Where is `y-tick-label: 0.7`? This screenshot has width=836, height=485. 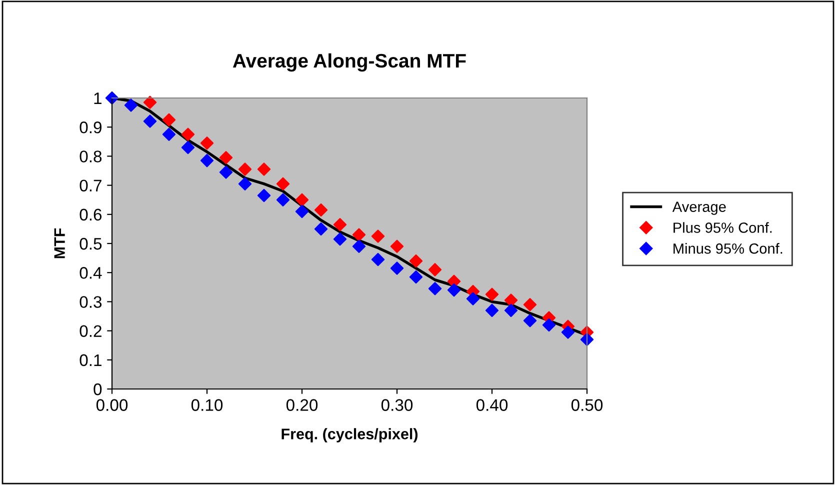 y-tick-label: 0.7 is located at coordinates (91, 186).